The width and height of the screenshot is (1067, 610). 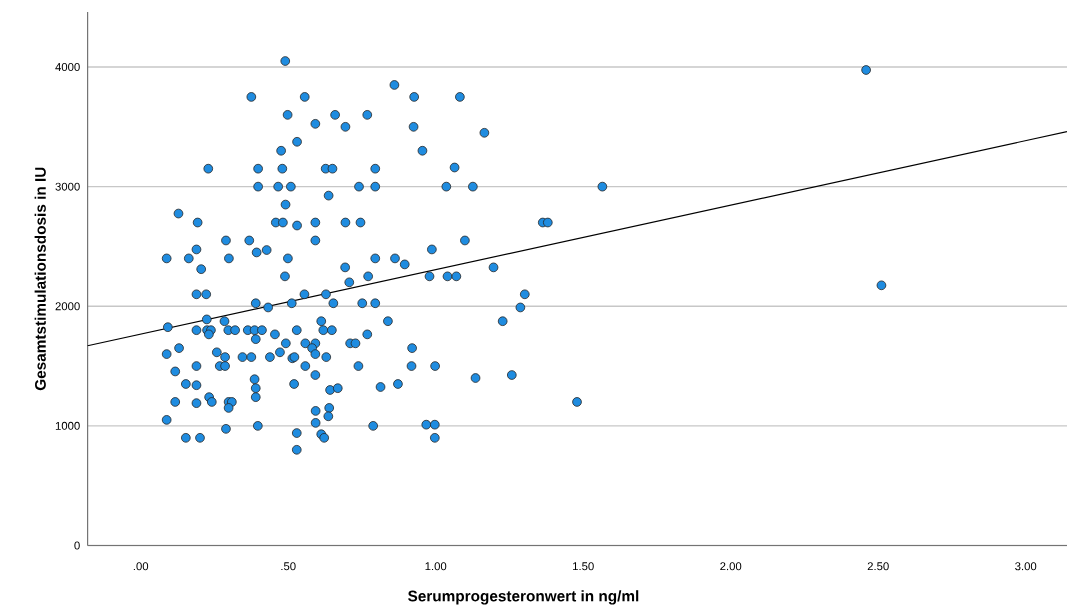 What do you see at coordinates (878, 566) in the screenshot?
I see `x-tick-label: 2.50` at bounding box center [878, 566].